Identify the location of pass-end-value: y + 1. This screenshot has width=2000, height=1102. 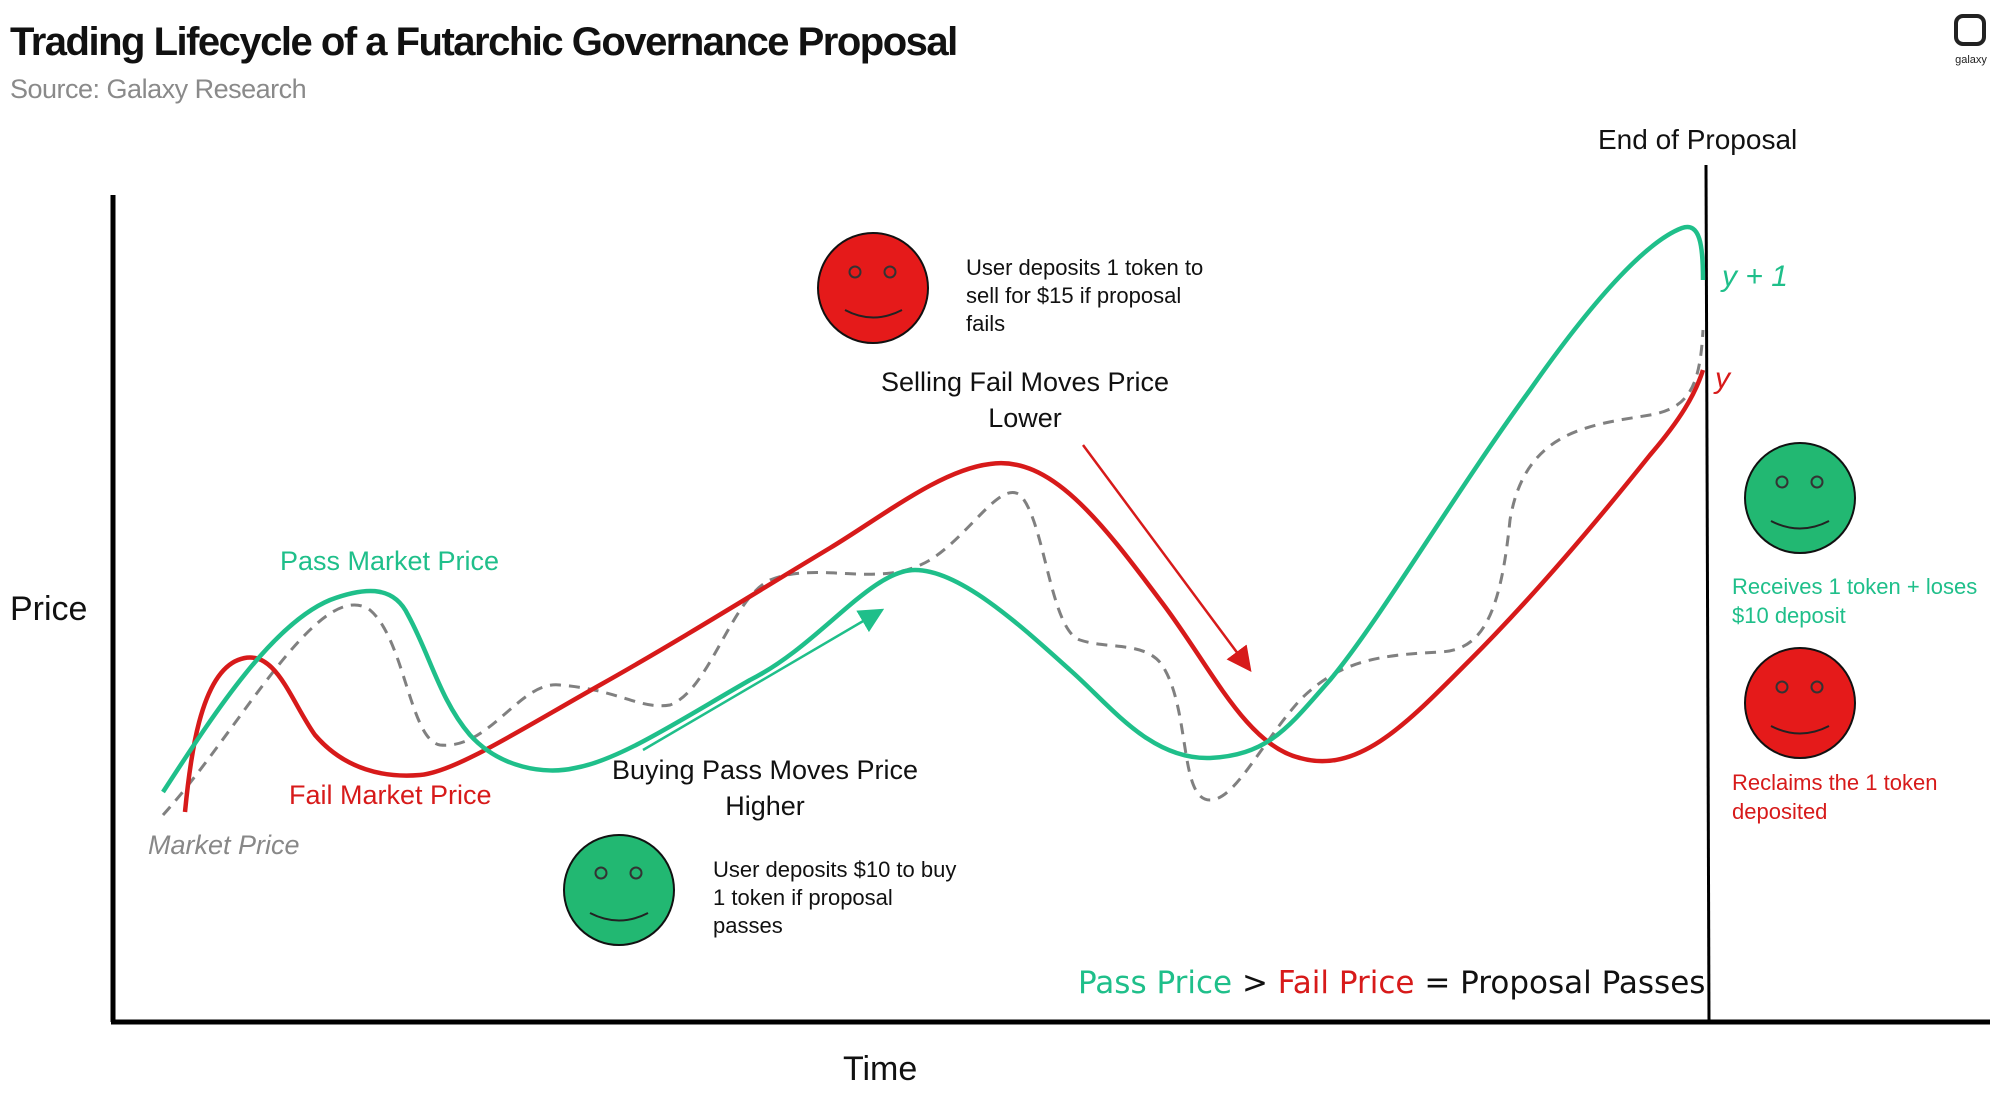
(1755, 276).